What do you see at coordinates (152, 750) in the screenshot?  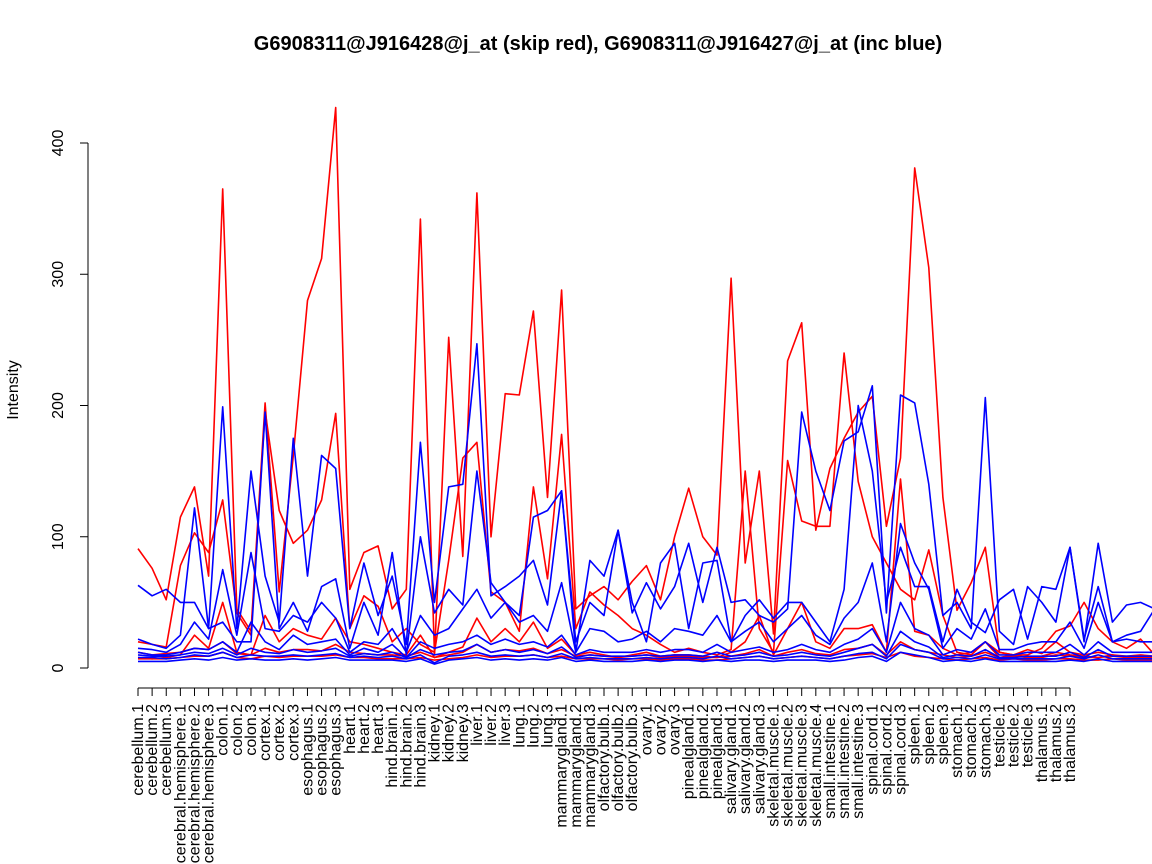 I see `x-tick-label: cerebellum.2` at bounding box center [152, 750].